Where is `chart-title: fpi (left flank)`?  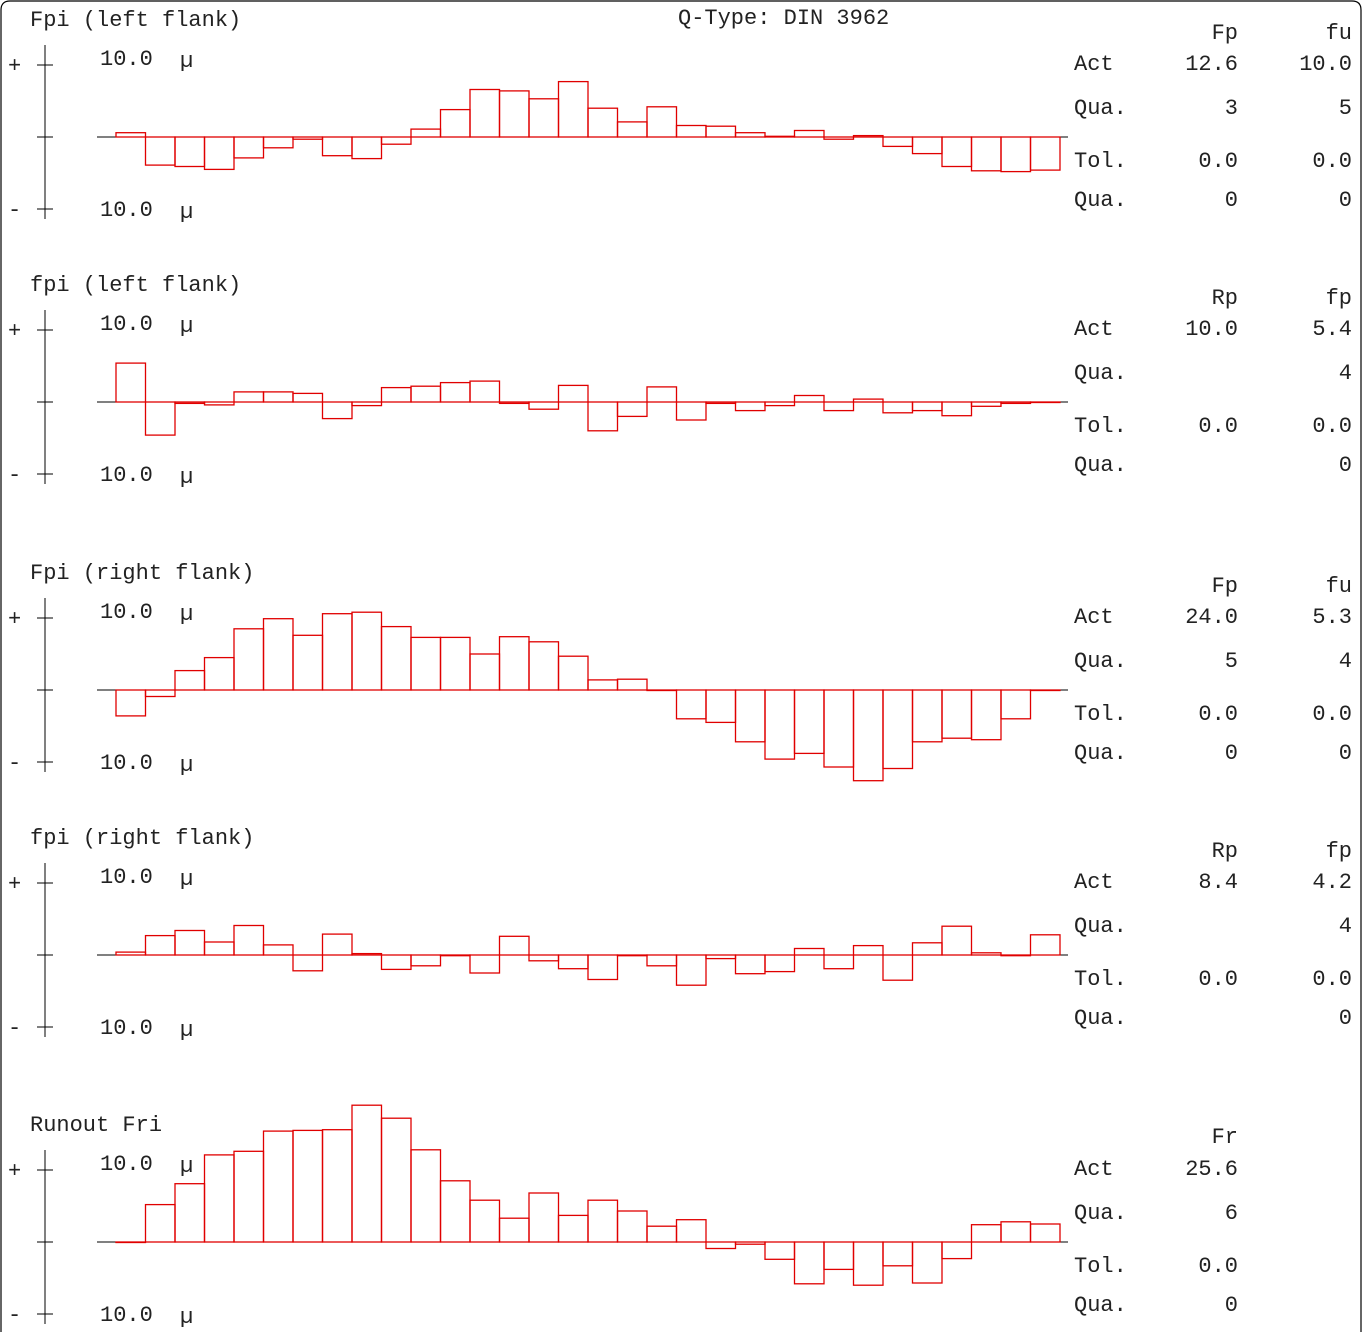 chart-title: fpi (left flank) is located at coordinates (135, 285).